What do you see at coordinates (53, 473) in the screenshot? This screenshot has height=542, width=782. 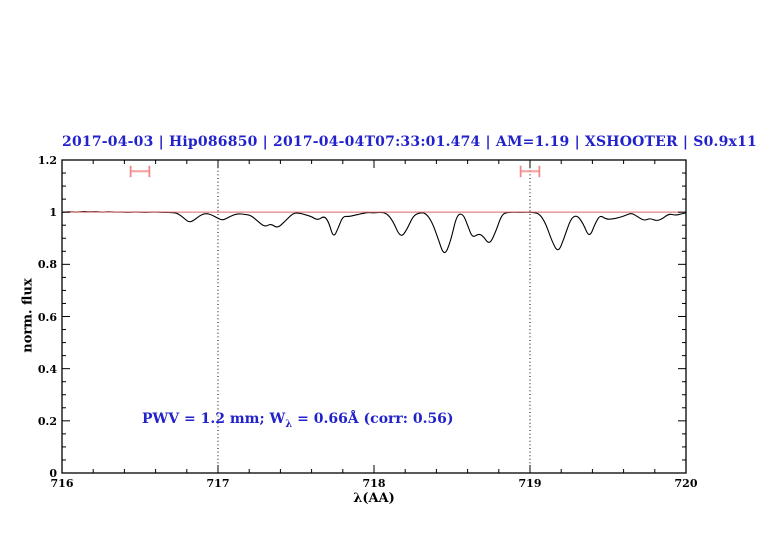 I see `y-tick-label: 0` at bounding box center [53, 473].